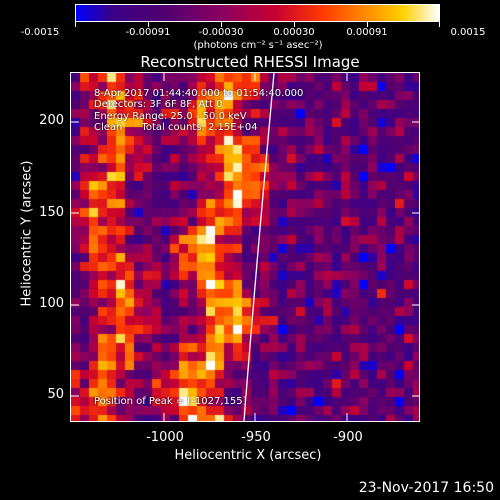  Describe the element at coordinates (158, 104) in the screenshot. I see `annotation-detectors: Detectors: 3F 6F 8F, Att 0` at that location.